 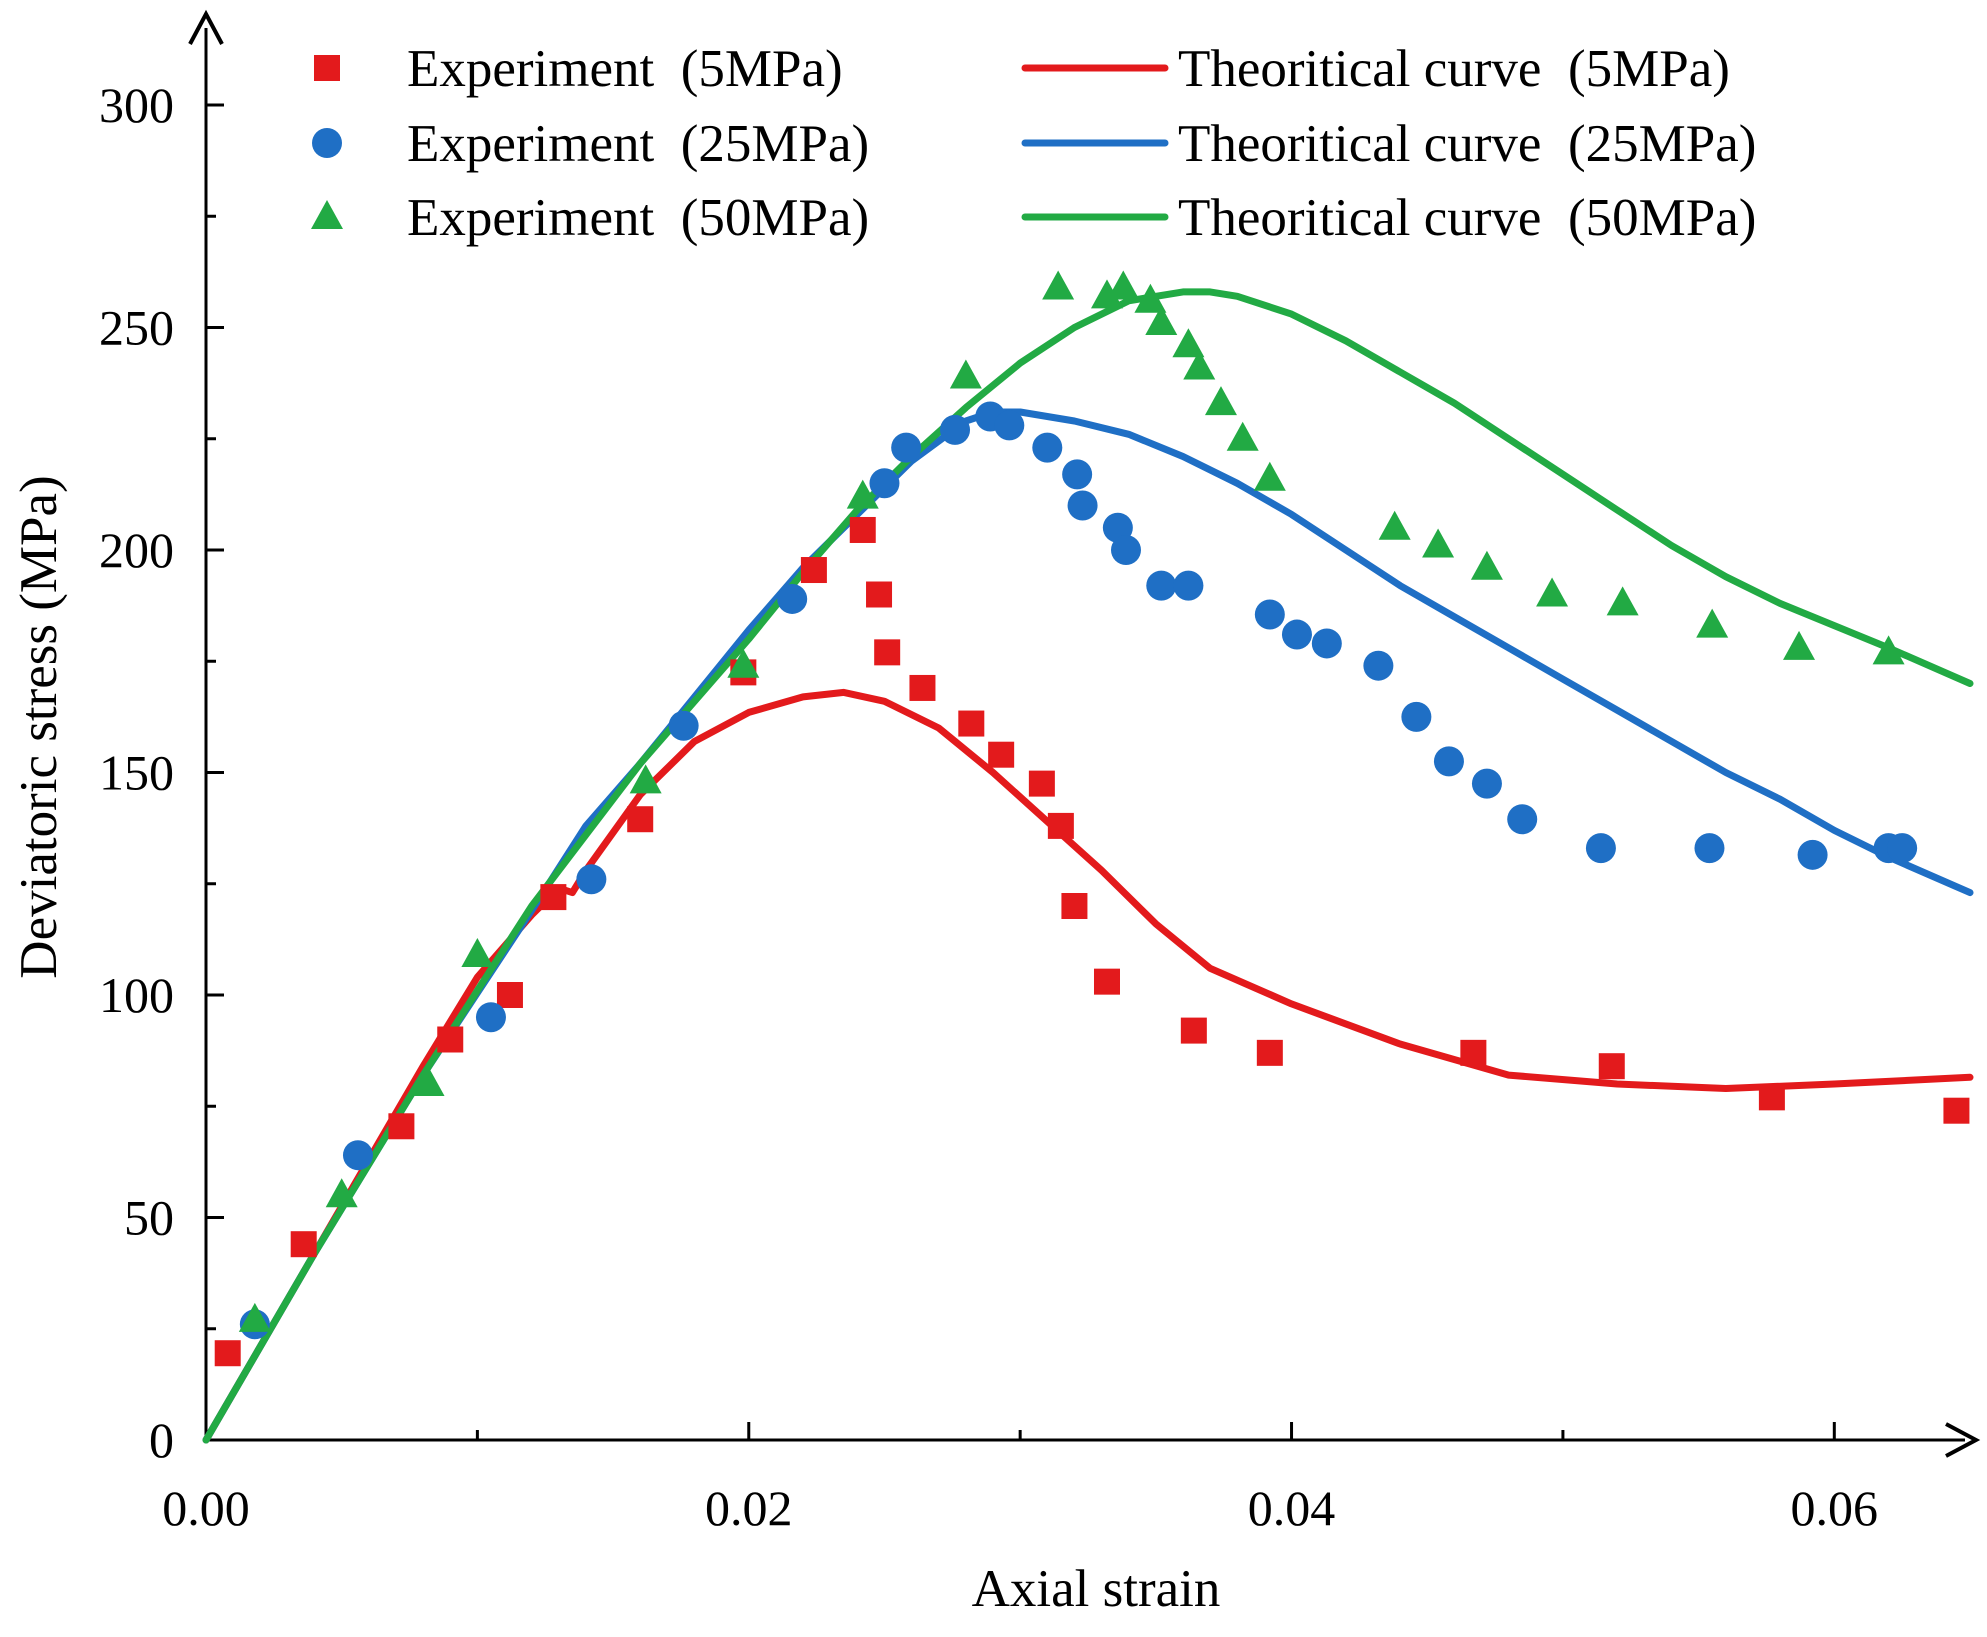 I want to click on y-tick-label: 100, so click(x=136, y=995).